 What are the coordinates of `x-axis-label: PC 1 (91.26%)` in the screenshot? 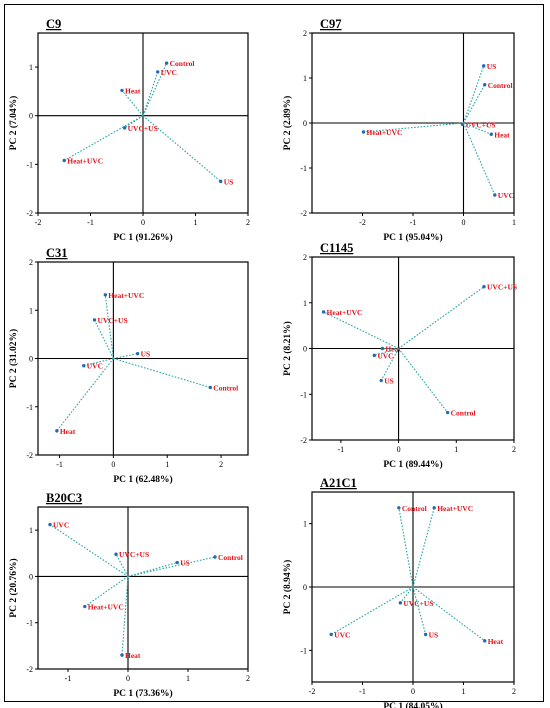 It's located at (142, 237).